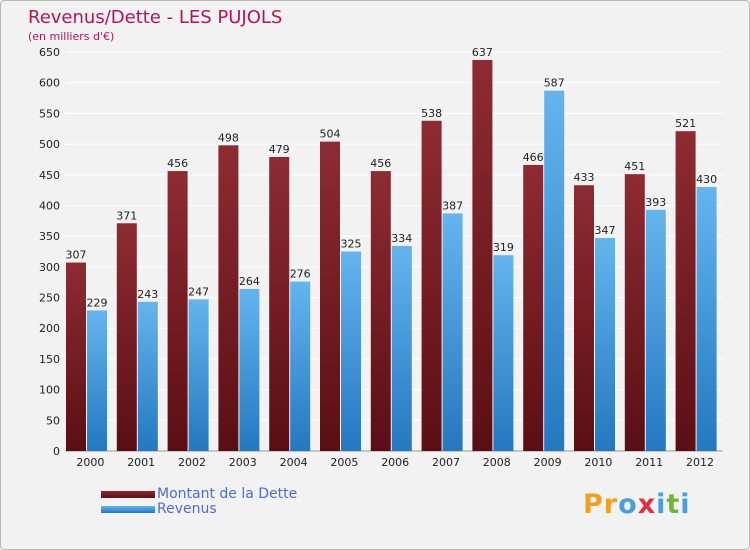 The height and width of the screenshot is (550, 750). I want to click on x-tick-label: 2011, so click(649, 462).